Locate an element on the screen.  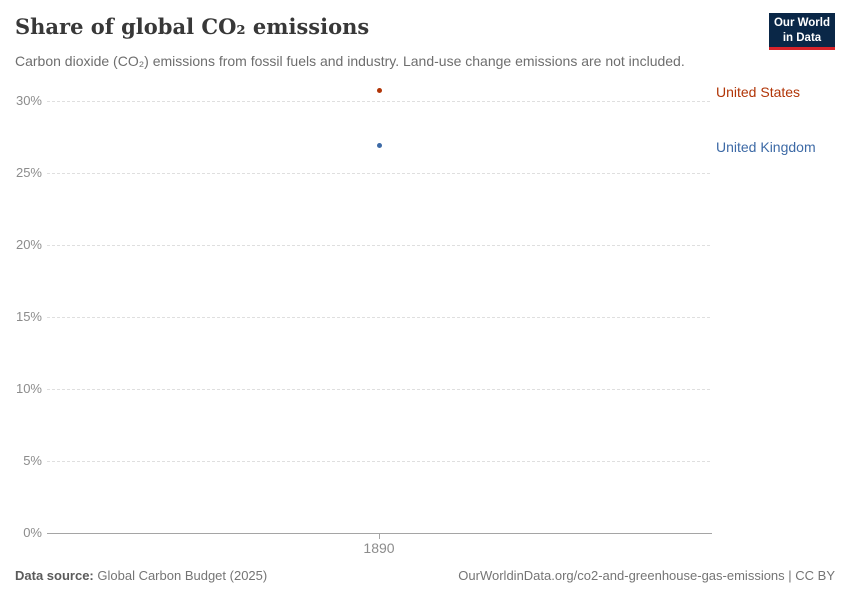
data-source-note: Data source: Global Carbon Budget (2025) is located at coordinates (141, 575).